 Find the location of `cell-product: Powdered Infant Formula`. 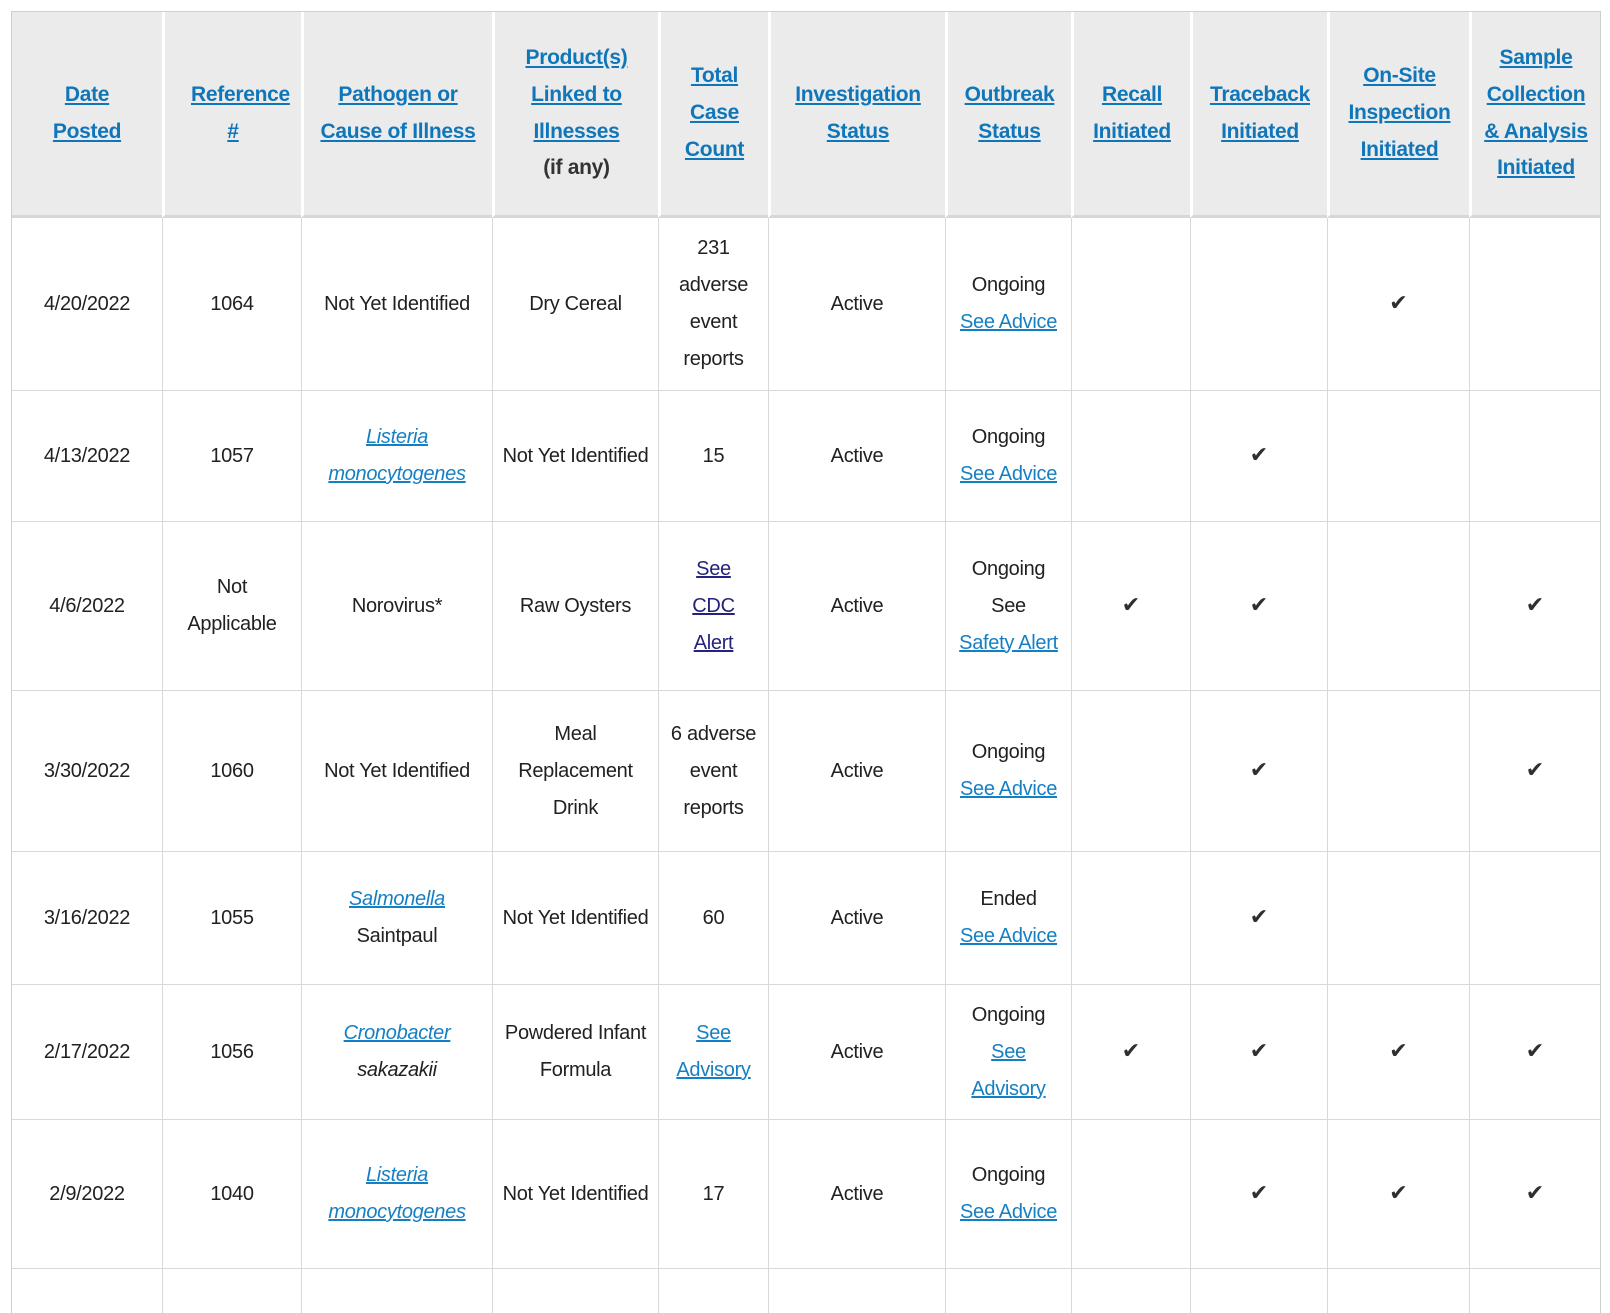

cell-product: Powdered Infant Formula is located at coordinates (575, 1052).